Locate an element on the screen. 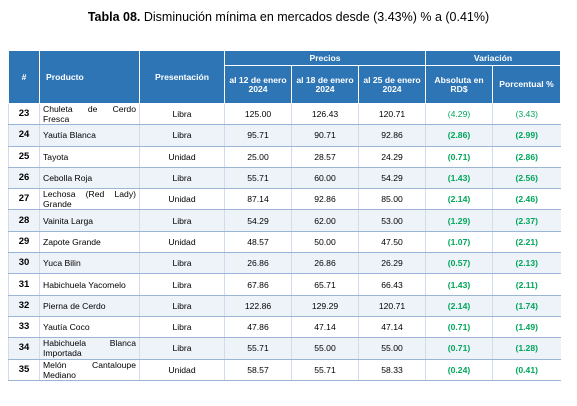 This screenshot has height=406, width=577. product-name: Pierna de Cerdo is located at coordinates (89, 306).